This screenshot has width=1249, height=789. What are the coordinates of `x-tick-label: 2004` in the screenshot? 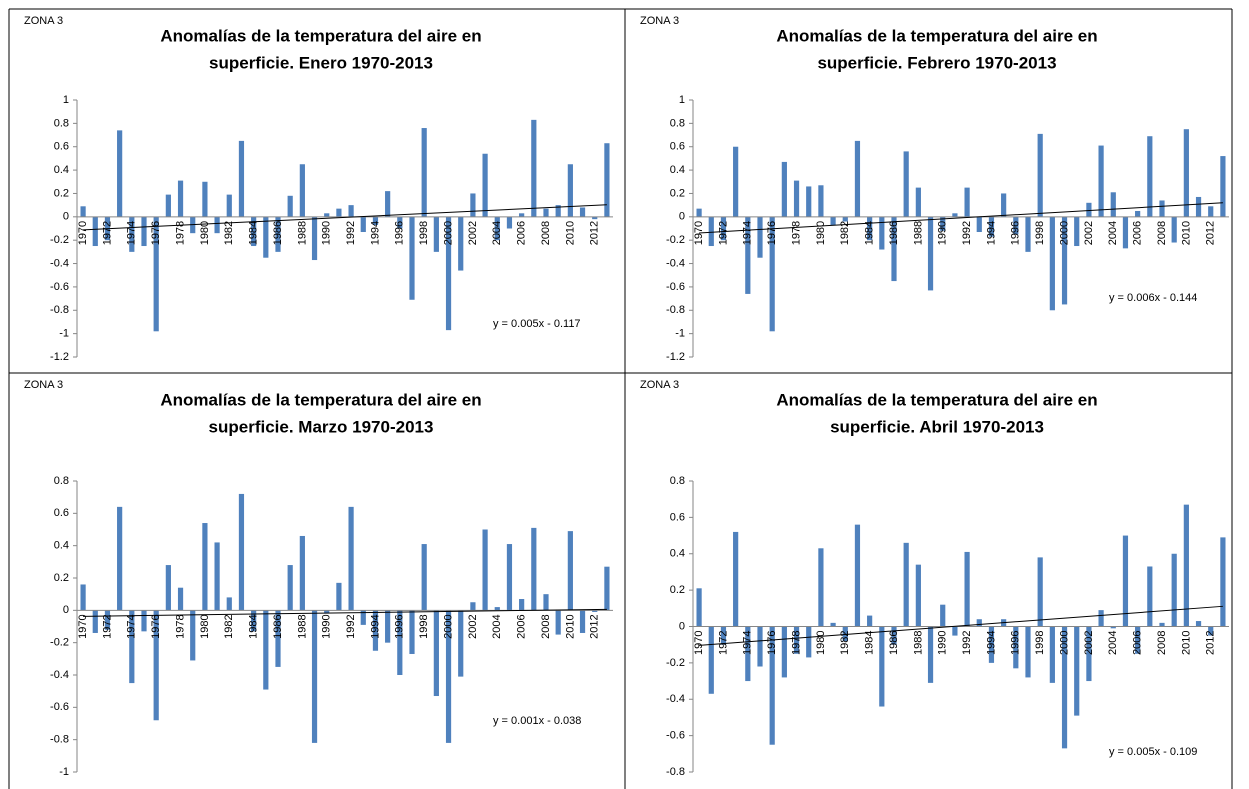 It's located at (497, 626).